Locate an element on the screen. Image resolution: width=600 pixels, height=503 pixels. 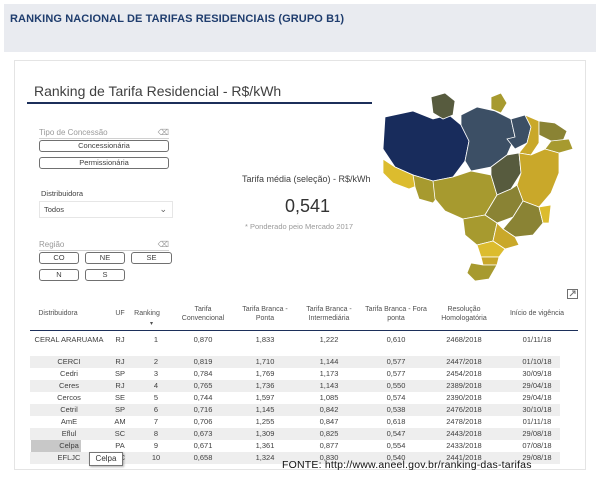
cell-distribuidora: Ceres is located at coordinates (68, 385).